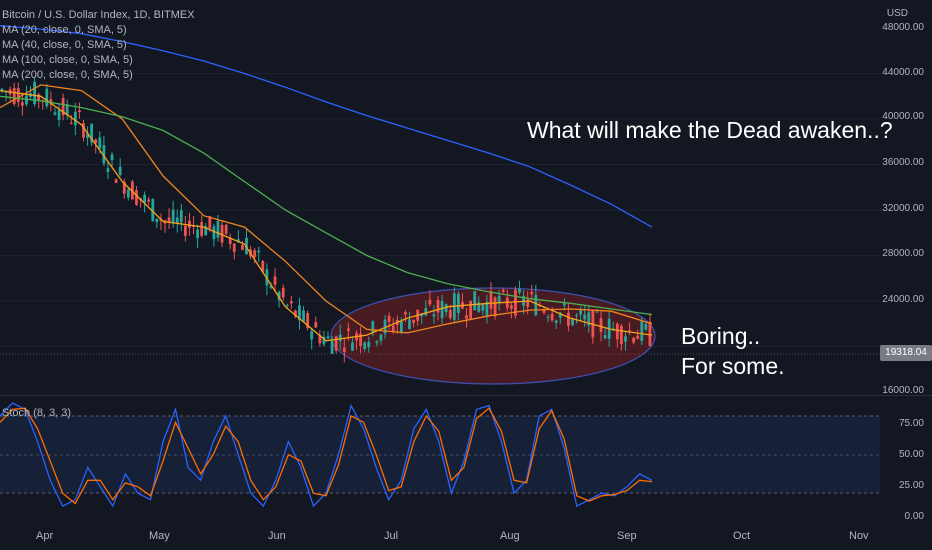  Describe the element at coordinates (627, 536) in the screenshot. I see `x-tick: Sep` at that location.